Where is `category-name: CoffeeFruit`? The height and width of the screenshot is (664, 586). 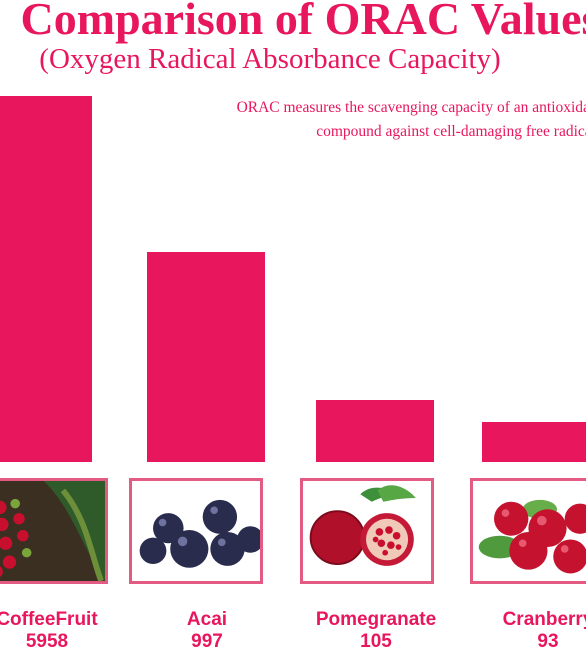 category-name: CoffeeFruit is located at coordinates (49, 619).